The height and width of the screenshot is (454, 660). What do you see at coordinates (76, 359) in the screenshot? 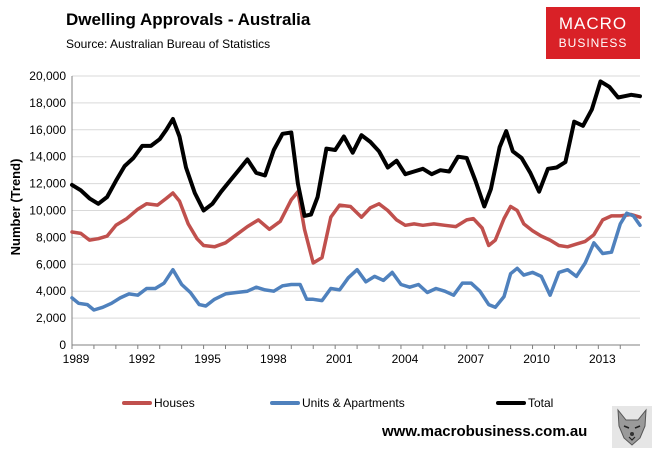
I see `x-tick-label: 1989` at bounding box center [76, 359].